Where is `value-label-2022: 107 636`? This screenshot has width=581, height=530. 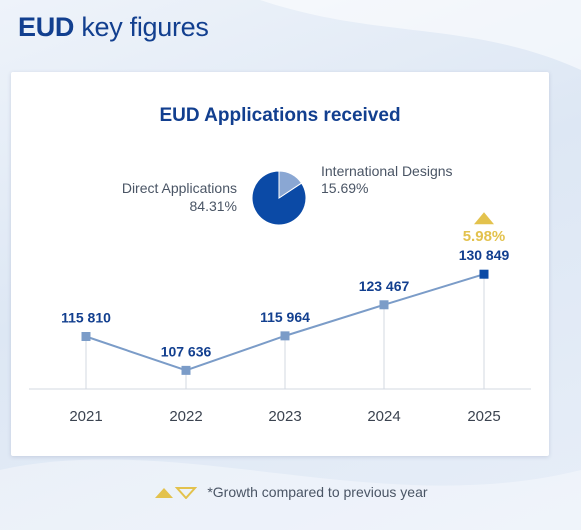
value-label-2022: 107 636 is located at coordinates (186, 351).